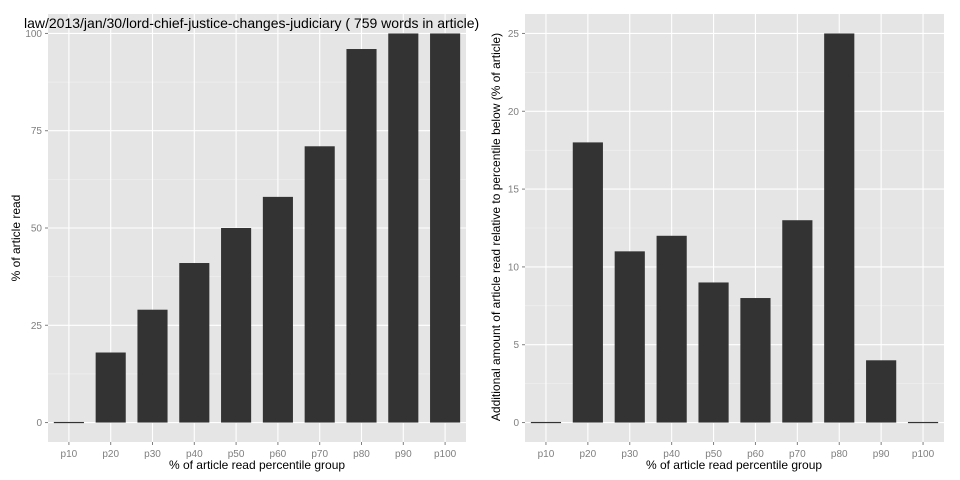 Image resolution: width=960 pixels, height=480 pixels. What do you see at coordinates (37, 229) in the screenshot?
I see `y-tick-label: 50` at bounding box center [37, 229].